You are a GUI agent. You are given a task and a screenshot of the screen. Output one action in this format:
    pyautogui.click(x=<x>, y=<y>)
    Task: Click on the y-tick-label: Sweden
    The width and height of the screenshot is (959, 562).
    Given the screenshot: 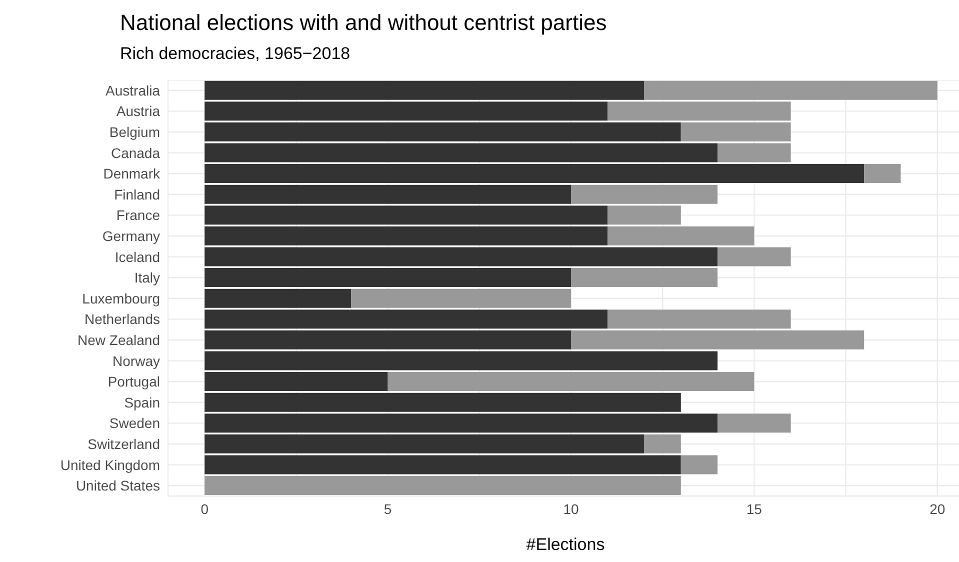 What is the action you would take?
    pyautogui.click(x=134, y=423)
    